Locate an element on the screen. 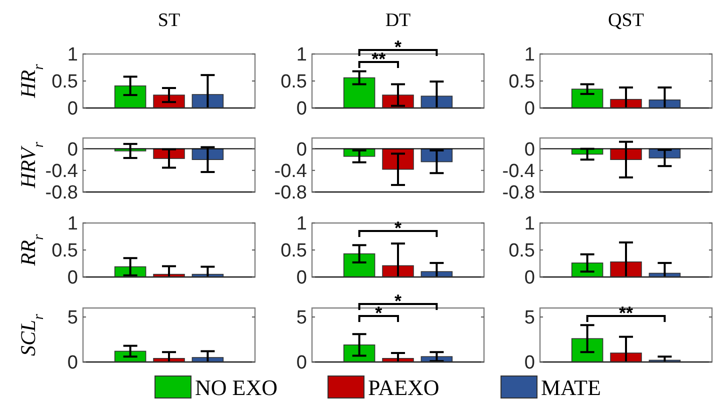 The image size is (714, 401). chart-title: QST is located at coordinates (626, 20).